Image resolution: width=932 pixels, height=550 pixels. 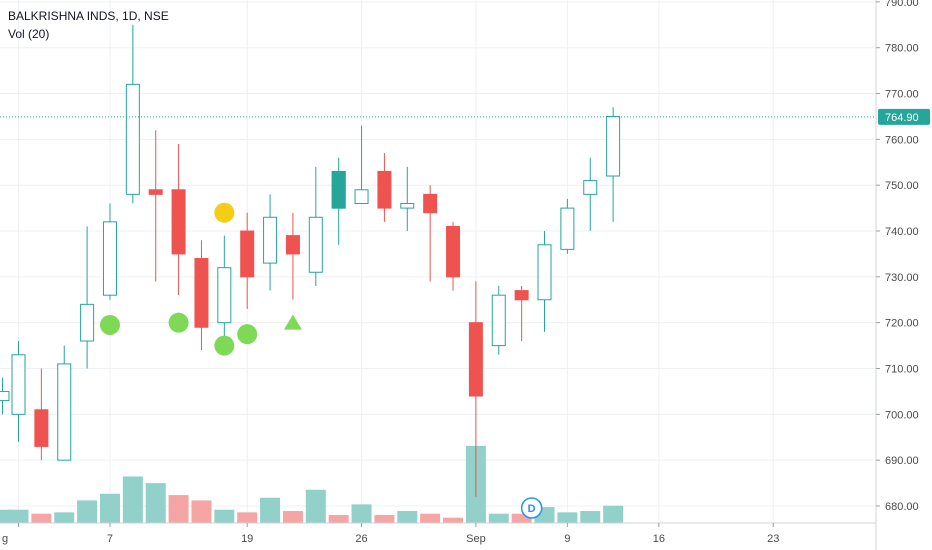 What do you see at coordinates (902, 507) in the screenshot?
I see `price-tick-label: 680.00` at bounding box center [902, 507].